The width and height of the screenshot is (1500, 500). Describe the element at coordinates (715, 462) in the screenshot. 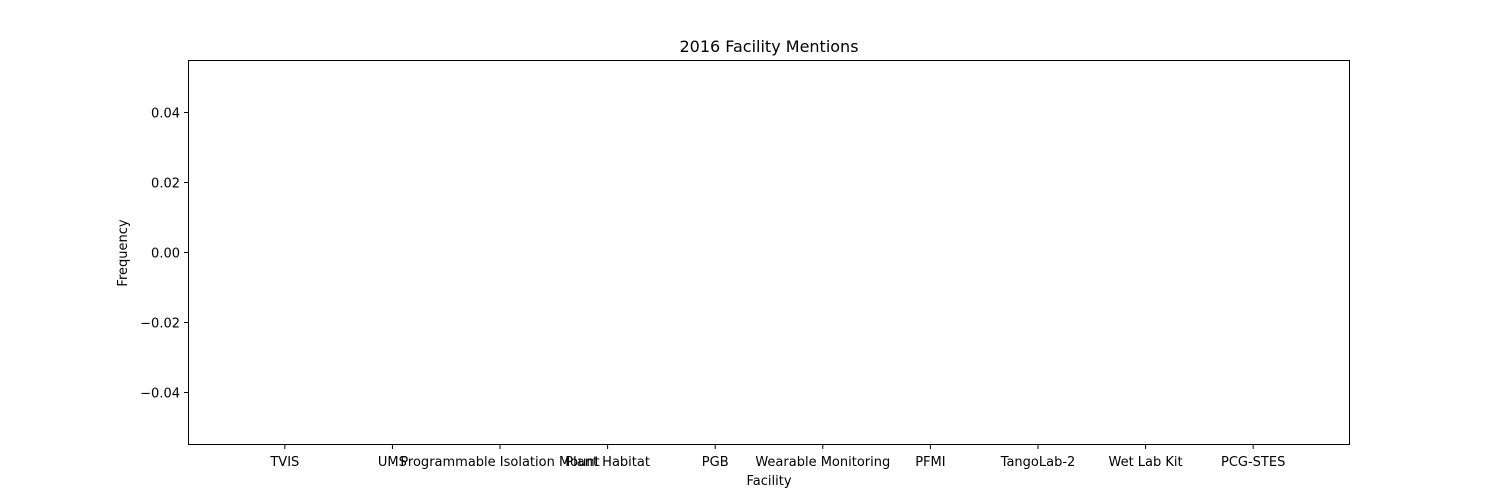

I see `x-tick-label: PGB` at that location.